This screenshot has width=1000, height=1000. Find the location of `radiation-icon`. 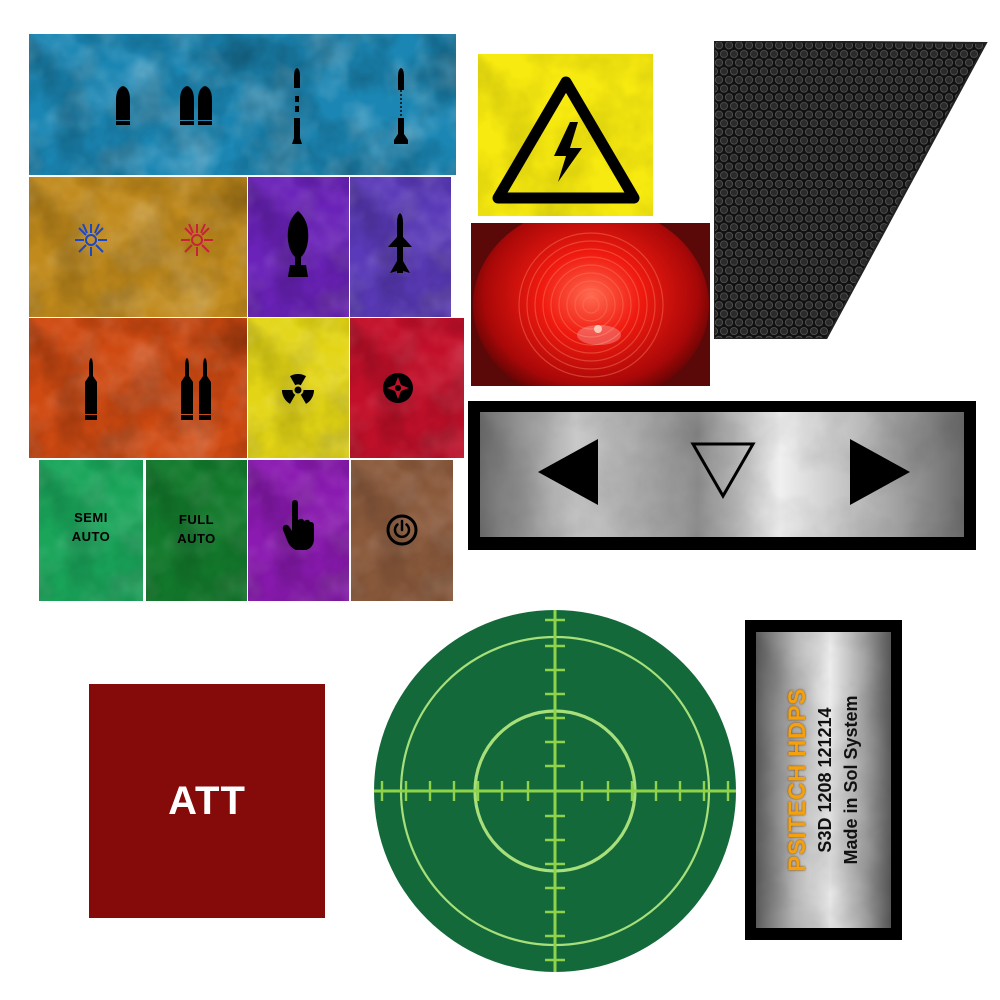

radiation-icon is located at coordinates (298, 390).